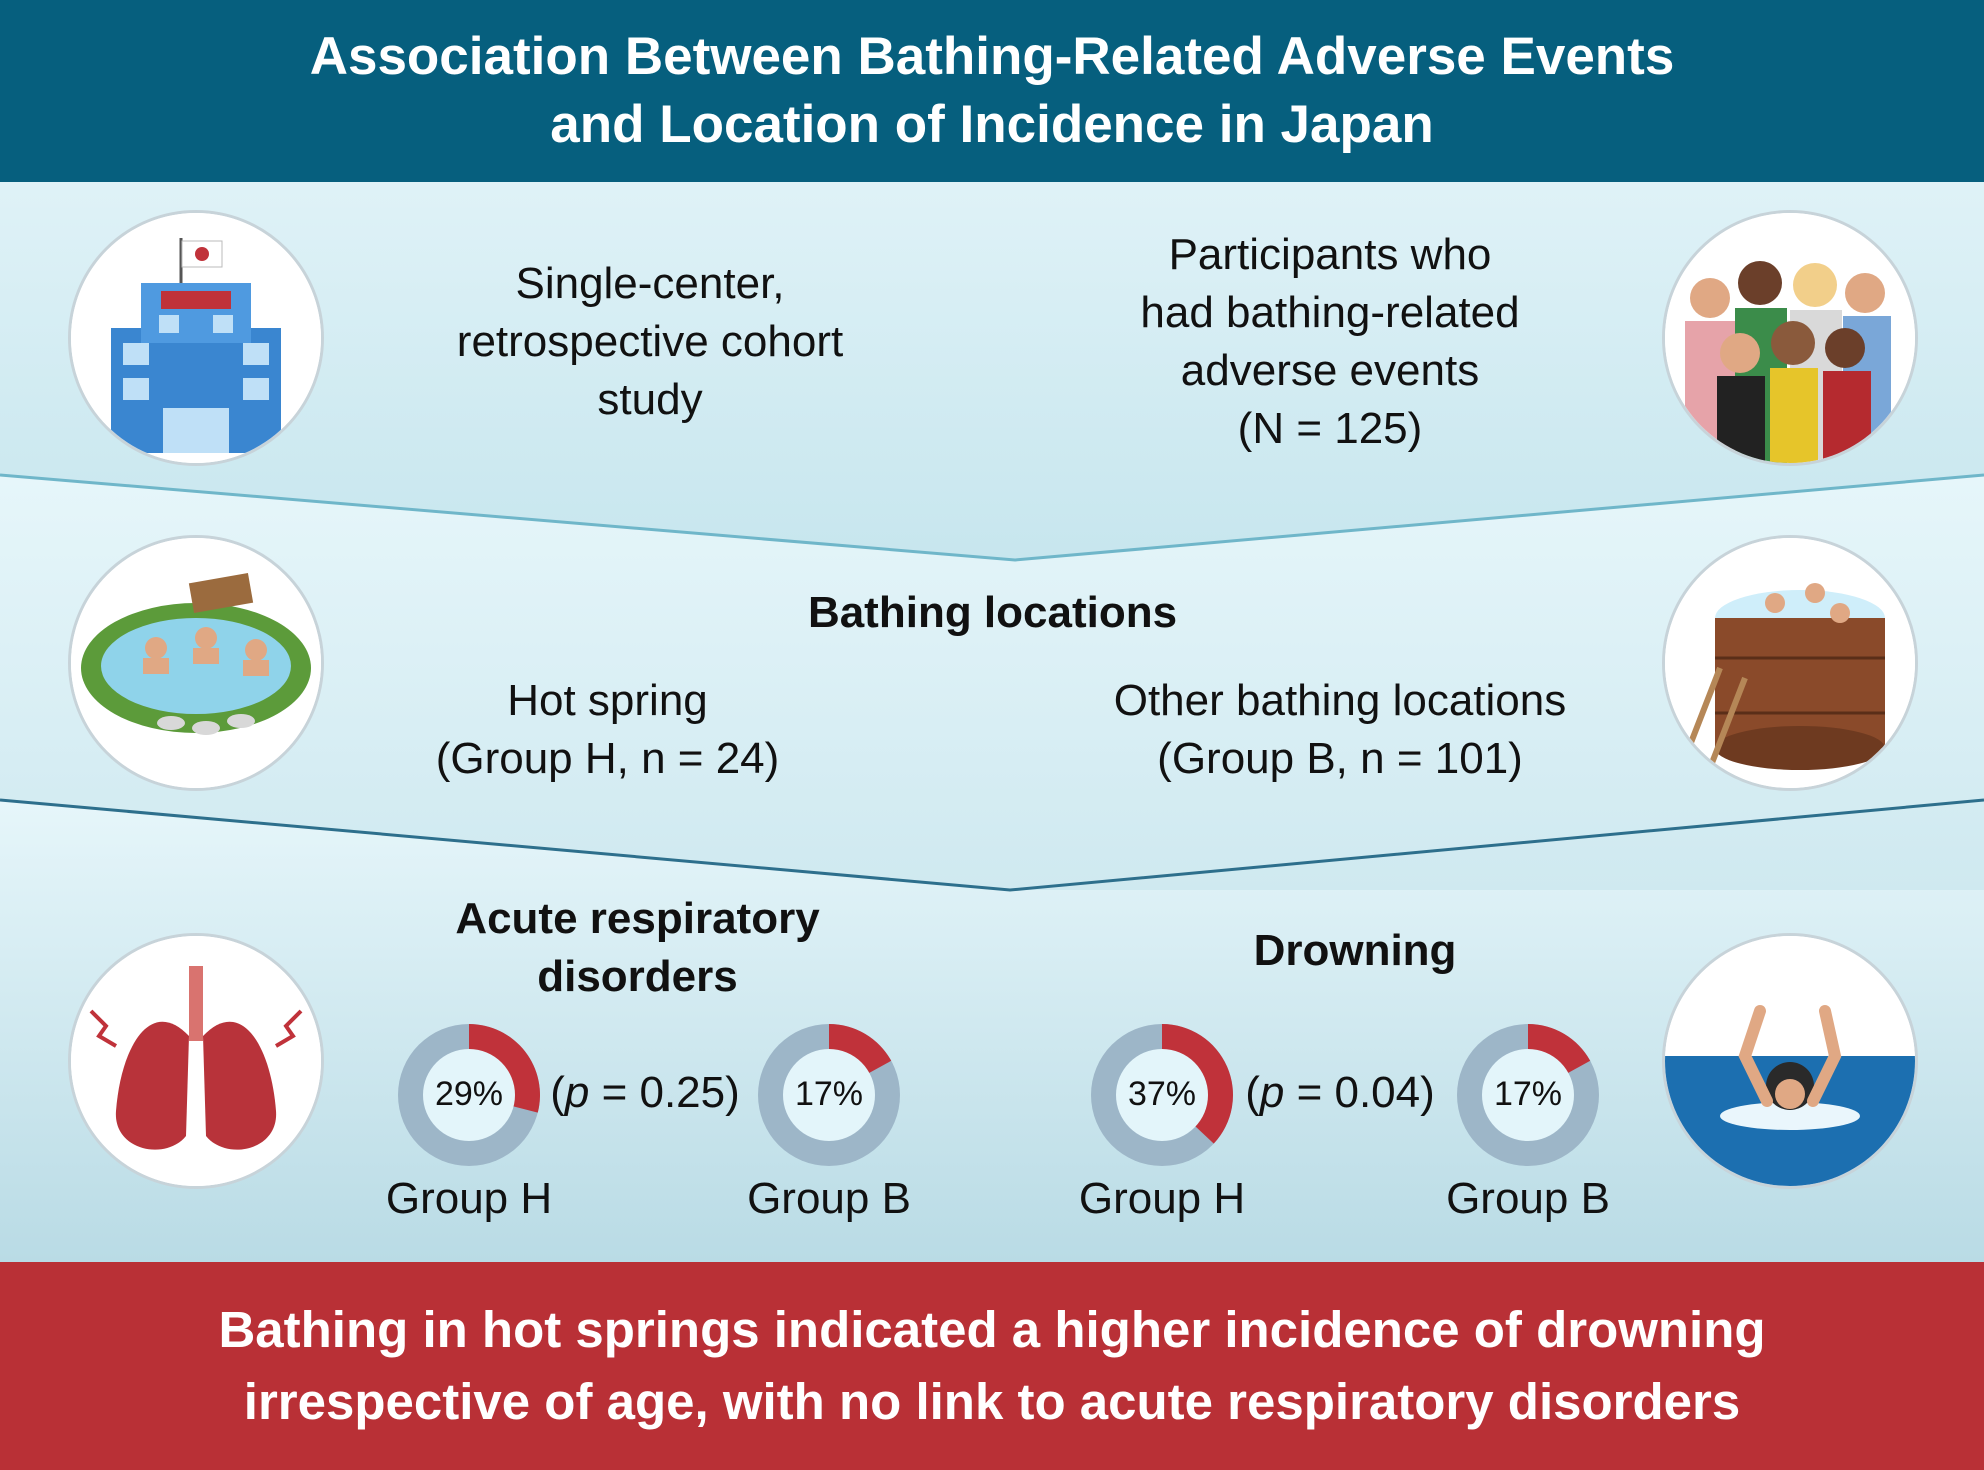  I want to click on study-design-line-1: Single-center,, so click(650, 283).